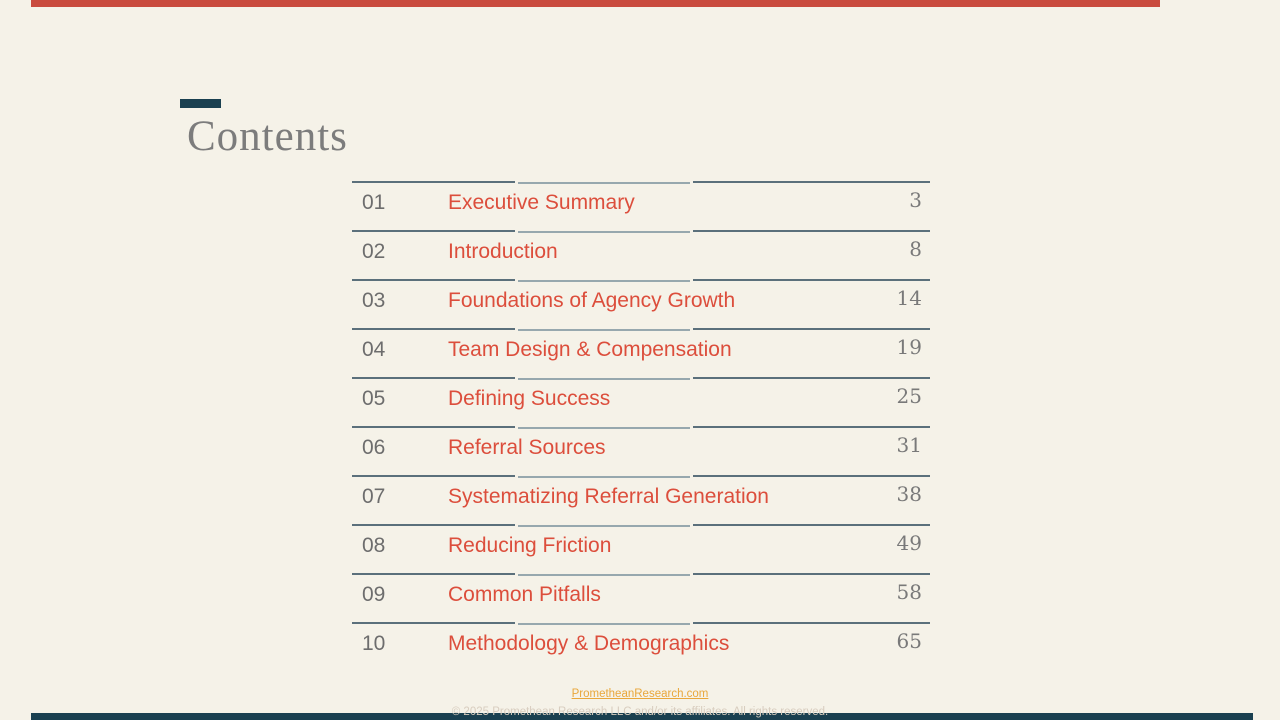 This screenshot has width=1280, height=720. I want to click on toc-page-number: 25, so click(909, 396).